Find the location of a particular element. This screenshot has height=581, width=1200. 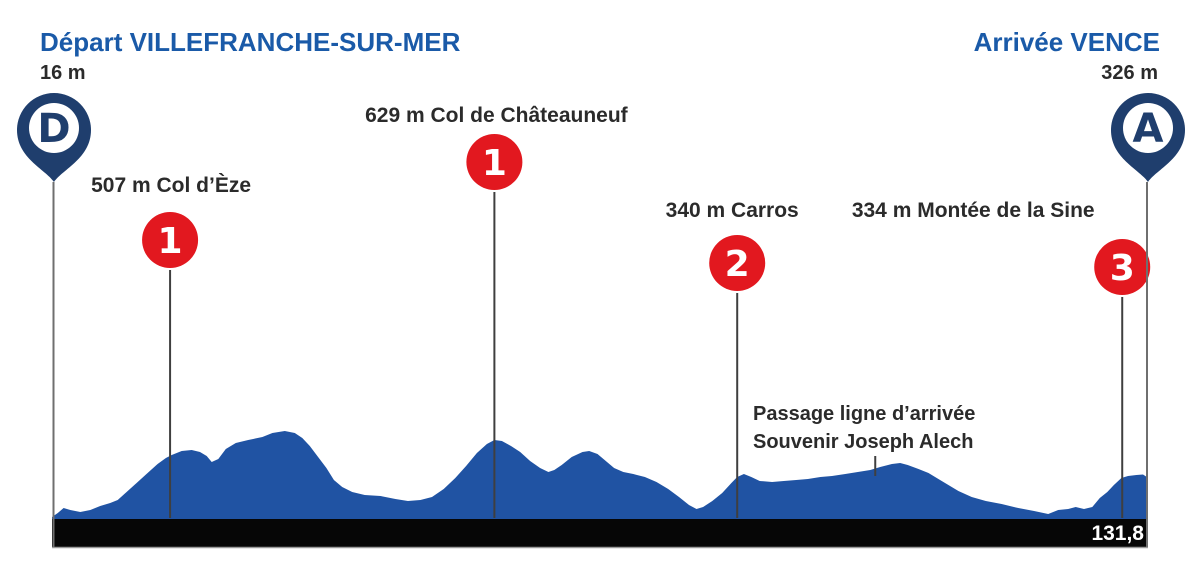

arrivee-title: Arrivée VENCE is located at coordinates (1067, 42).